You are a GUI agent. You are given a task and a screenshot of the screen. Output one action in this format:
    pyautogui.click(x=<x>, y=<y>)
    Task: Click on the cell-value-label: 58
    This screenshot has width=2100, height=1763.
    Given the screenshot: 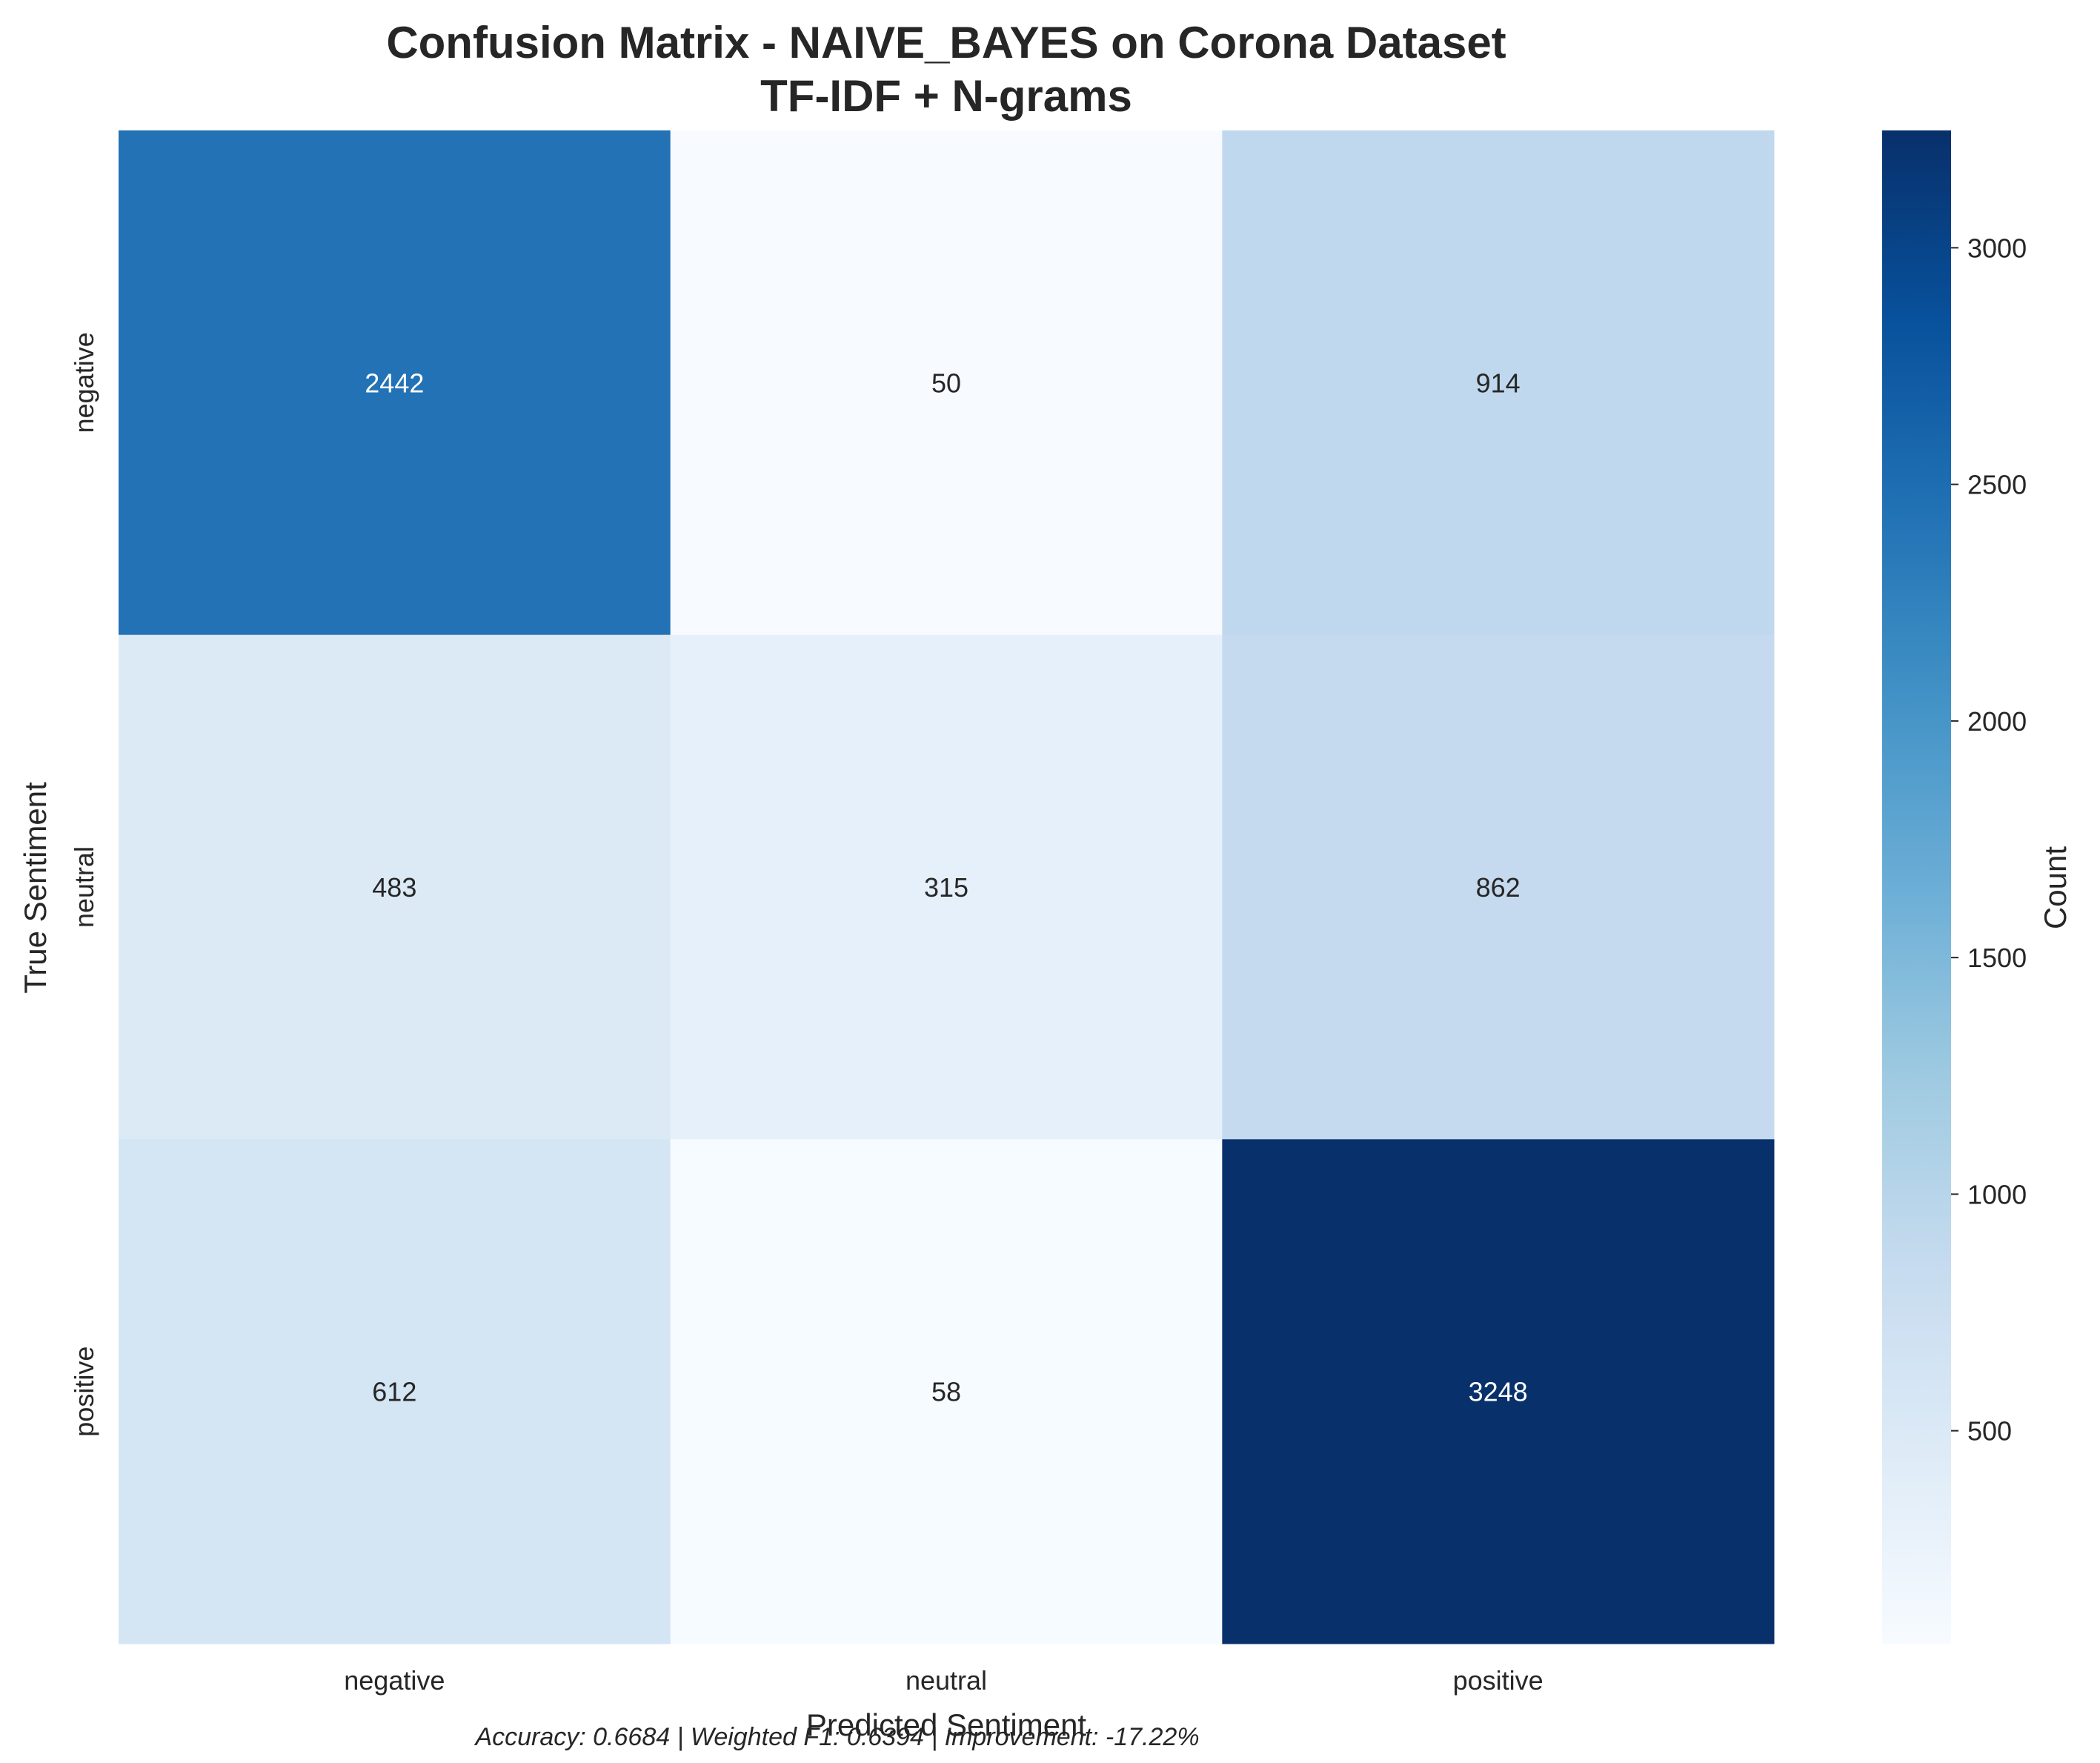 What is the action you would take?
    pyautogui.click(x=946, y=1392)
    